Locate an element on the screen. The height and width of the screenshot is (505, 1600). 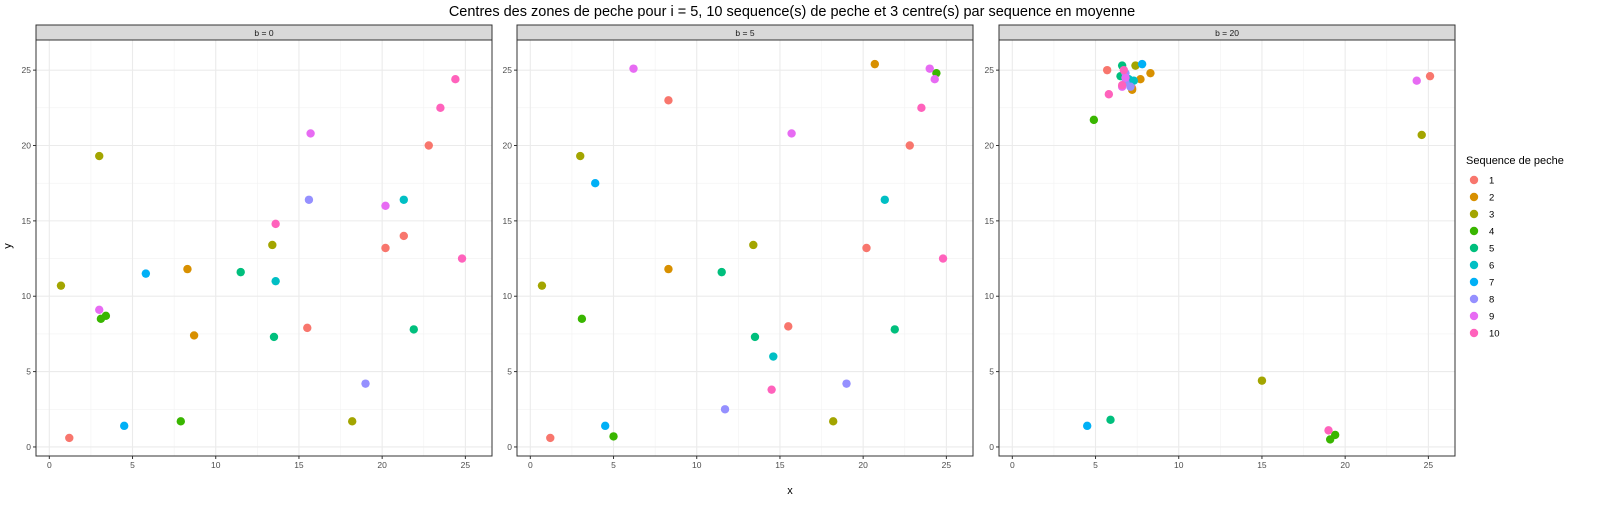
strip-label: b = 0 is located at coordinates (263, 33).